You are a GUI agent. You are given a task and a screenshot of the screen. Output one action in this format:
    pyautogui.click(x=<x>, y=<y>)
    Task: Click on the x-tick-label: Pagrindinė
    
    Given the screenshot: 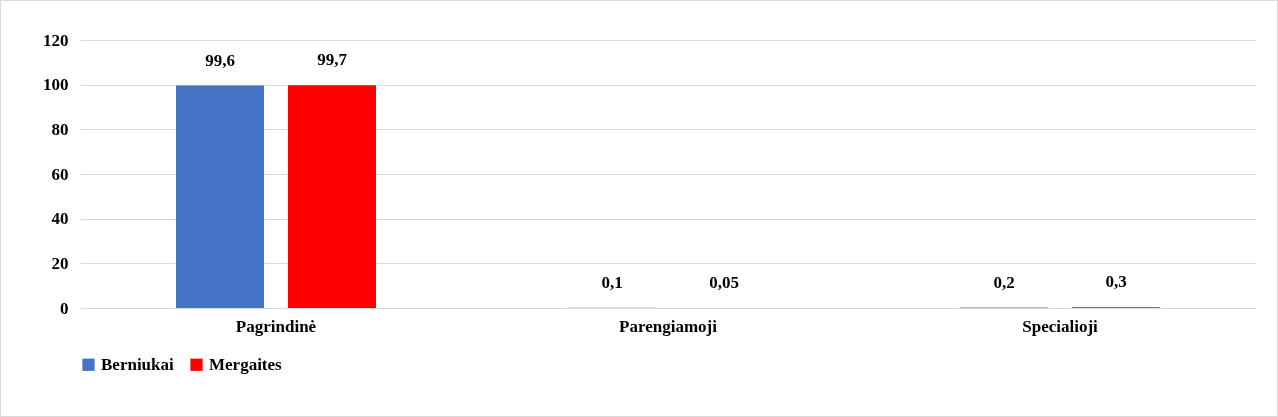 What is the action you would take?
    pyautogui.click(x=276, y=326)
    